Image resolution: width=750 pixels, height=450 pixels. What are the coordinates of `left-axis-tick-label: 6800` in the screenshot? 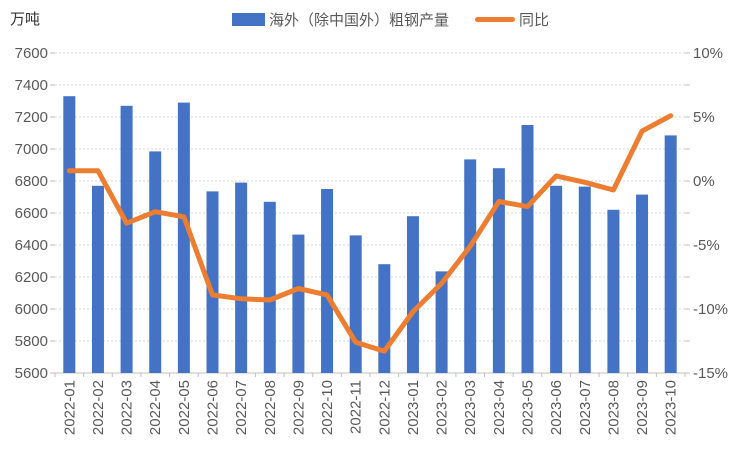 It's located at (31, 181).